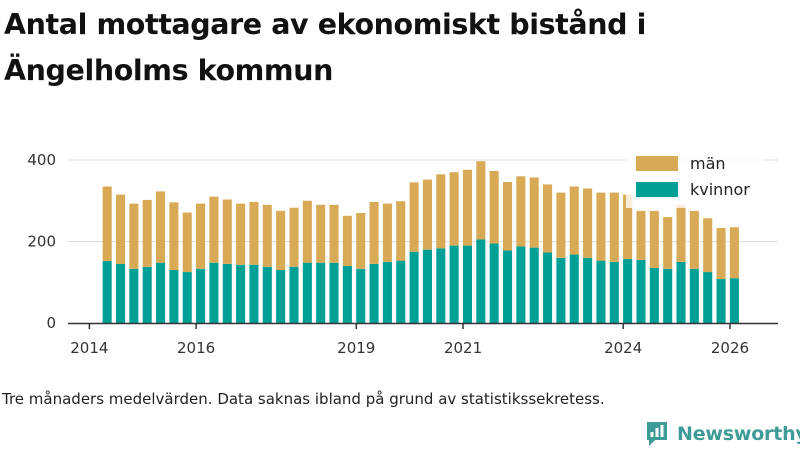 The width and height of the screenshot is (800, 450). What do you see at coordinates (657, 163) in the screenshot?
I see `legend-swatch-man` at bounding box center [657, 163].